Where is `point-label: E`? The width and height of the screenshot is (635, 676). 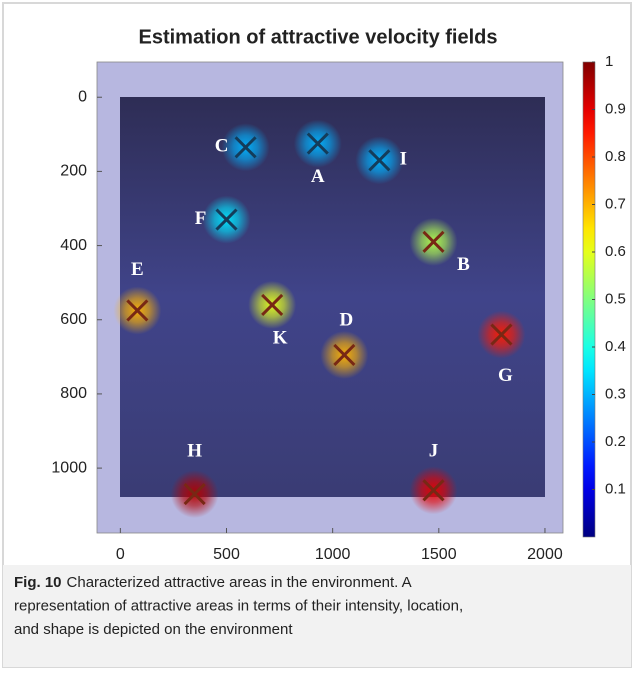 point-label: E is located at coordinates (137, 269).